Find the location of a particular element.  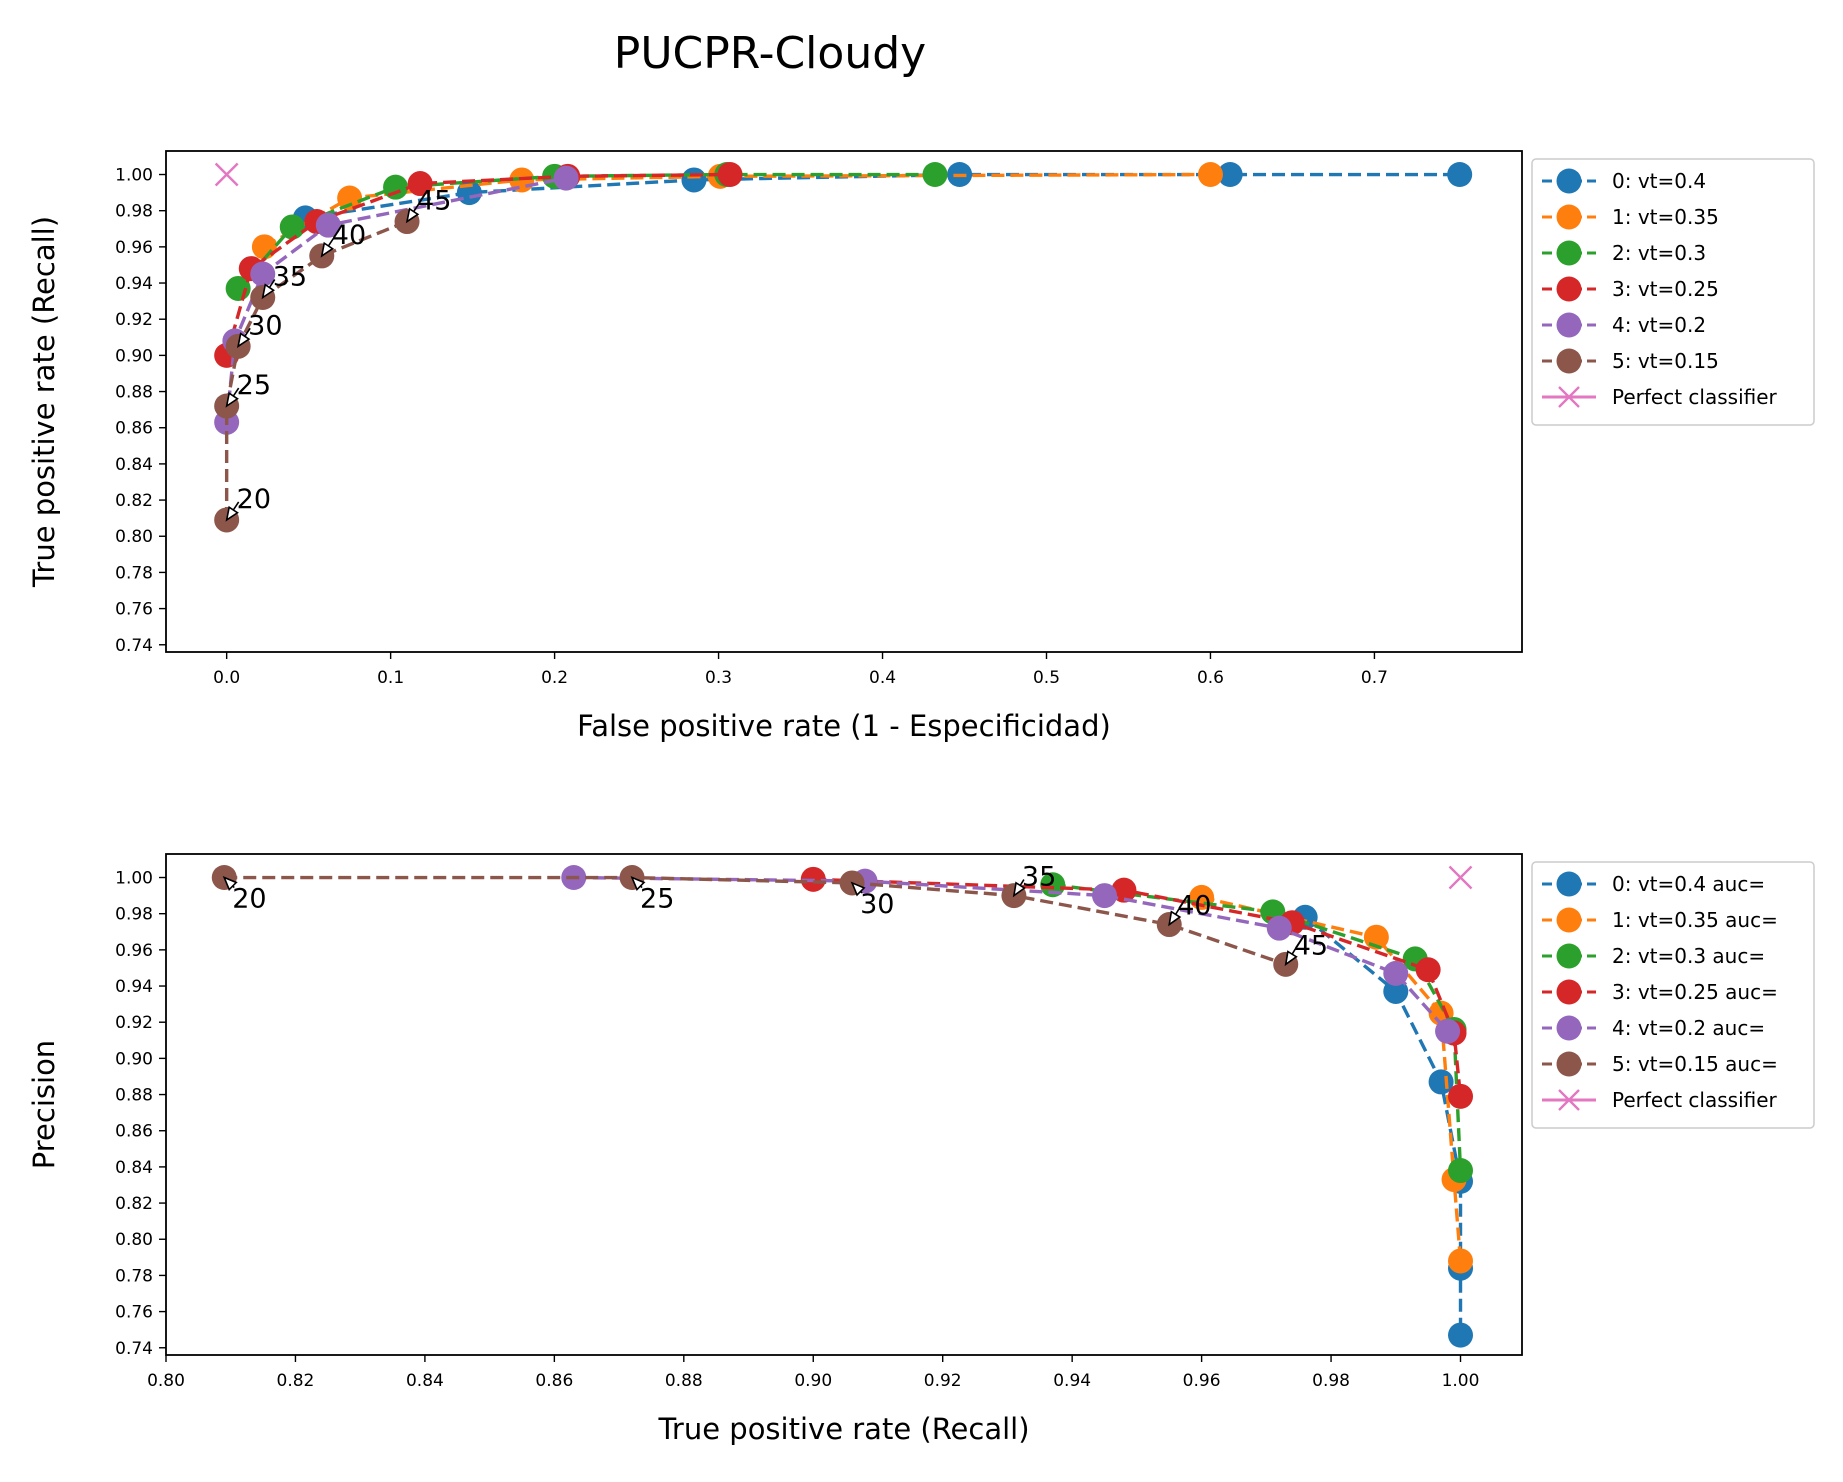

legend-label: Perfect classifier is located at coordinates (1695, 397).